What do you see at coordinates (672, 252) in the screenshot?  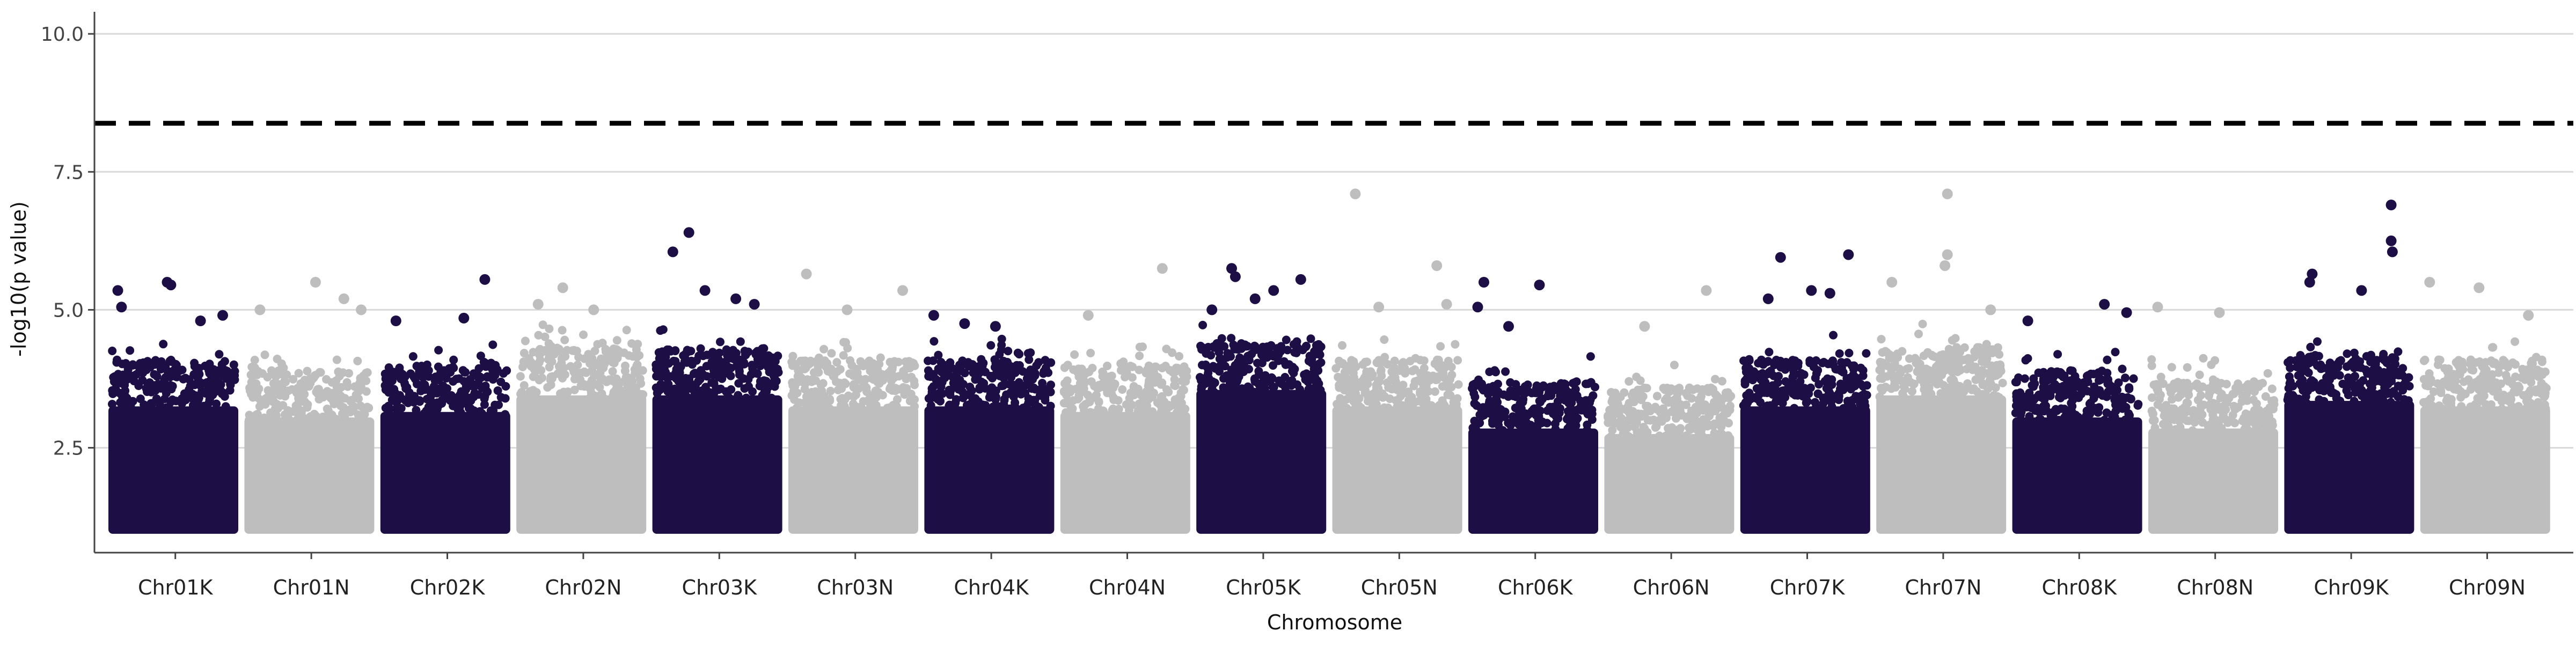 I see `peak-point-Chr03K` at bounding box center [672, 252].